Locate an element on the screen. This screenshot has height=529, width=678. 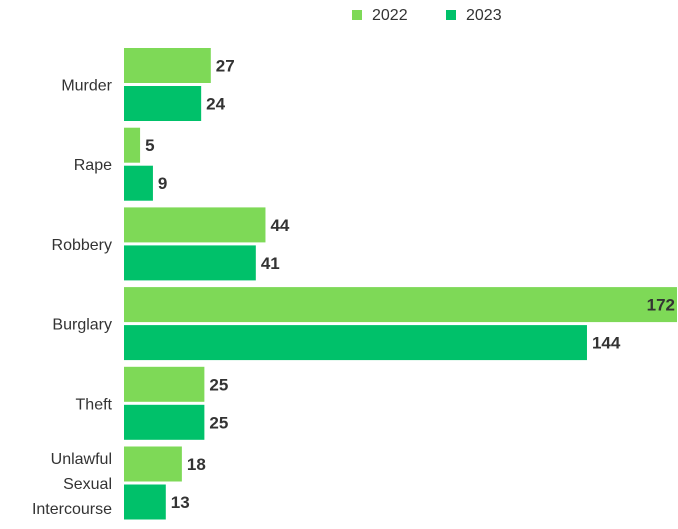
value-label-2022: 27 is located at coordinates (225, 66).